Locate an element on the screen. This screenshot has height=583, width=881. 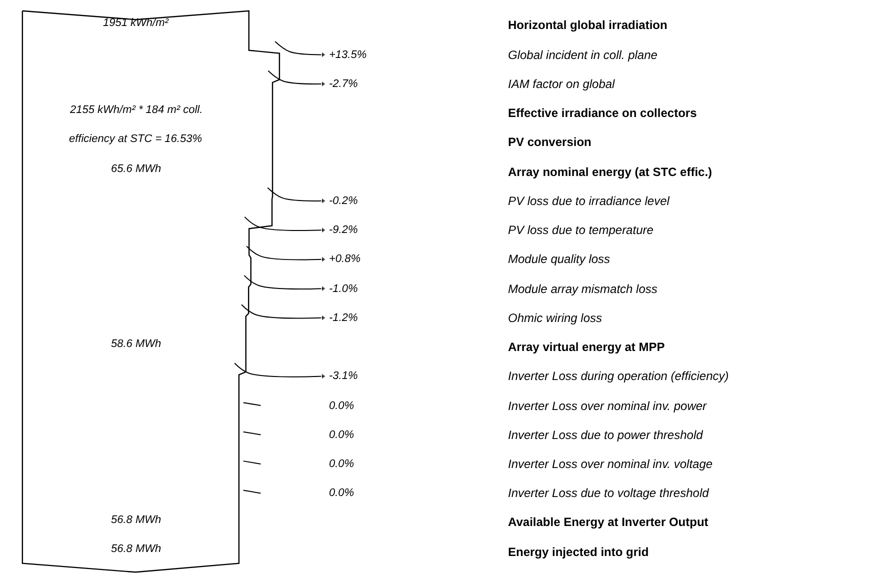
category-label: Module array mismatch loss is located at coordinates (583, 289).